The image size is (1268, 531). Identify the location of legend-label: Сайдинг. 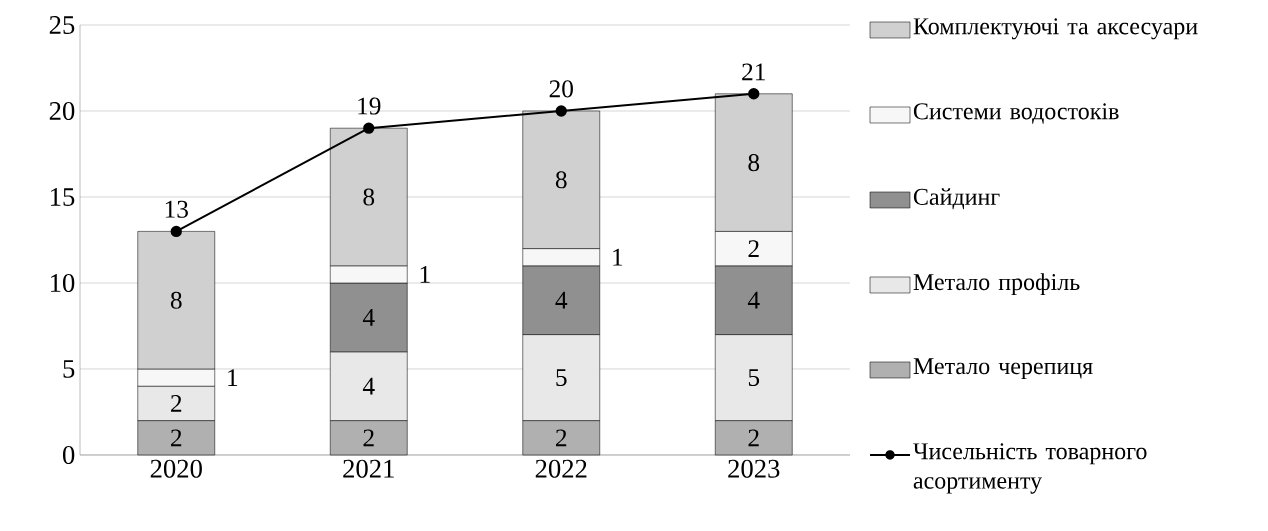
(956, 199).